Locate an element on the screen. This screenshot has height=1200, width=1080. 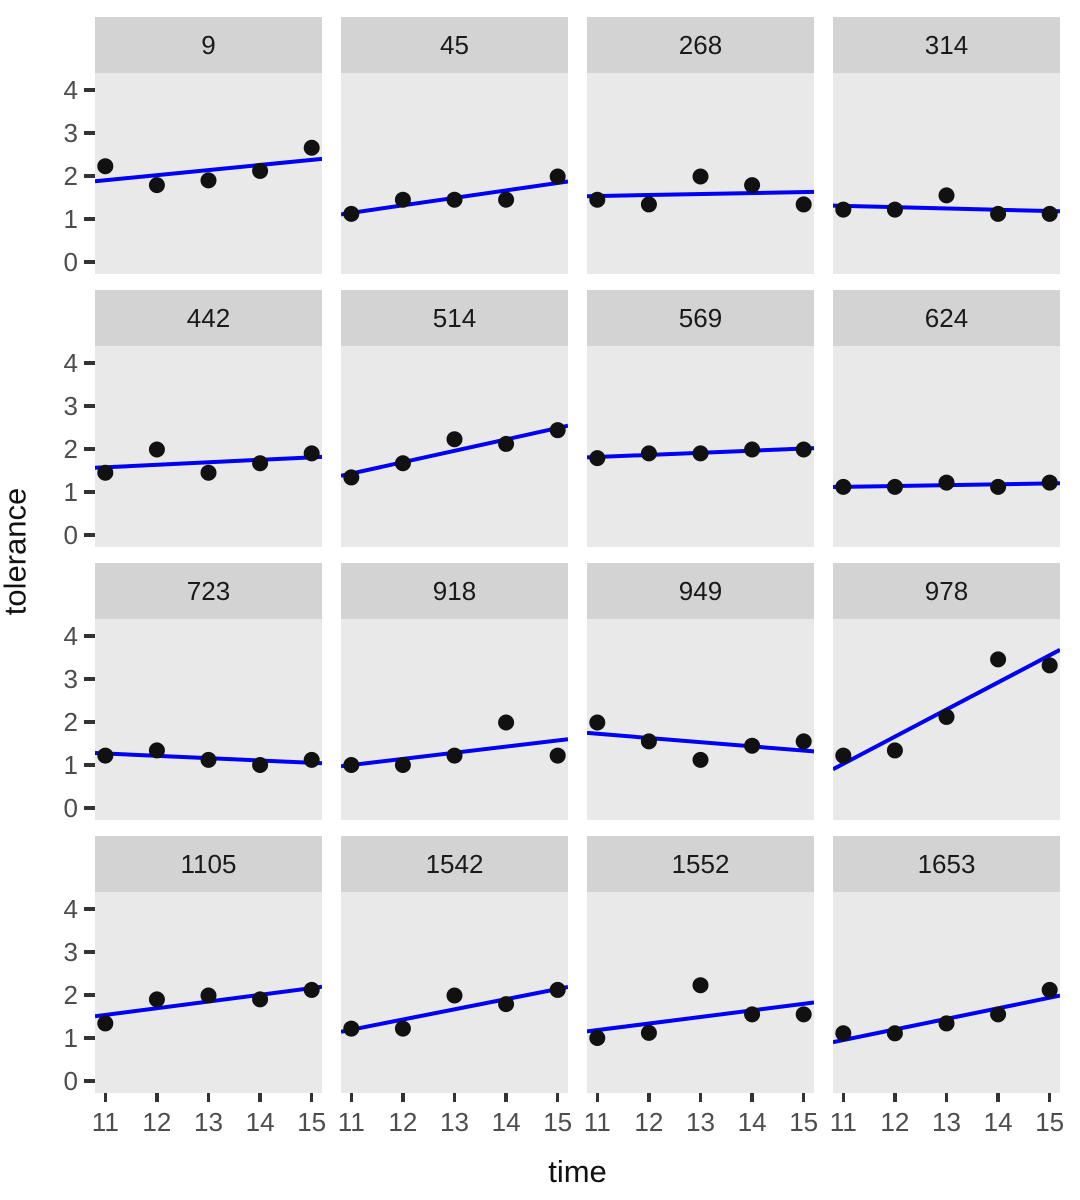
facet-strip-label: 1542 is located at coordinates (454, 864).